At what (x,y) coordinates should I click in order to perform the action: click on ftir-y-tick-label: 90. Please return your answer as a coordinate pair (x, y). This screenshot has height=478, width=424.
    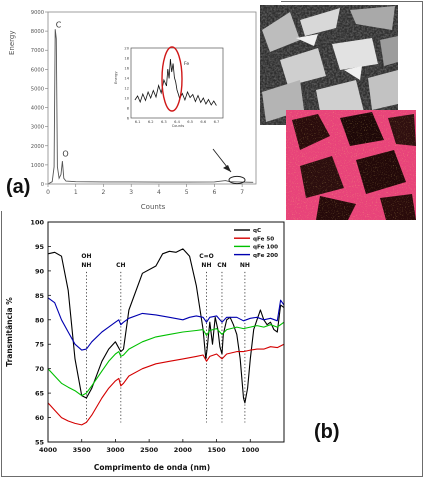
    Looking at the image, I should click on (40, 271).